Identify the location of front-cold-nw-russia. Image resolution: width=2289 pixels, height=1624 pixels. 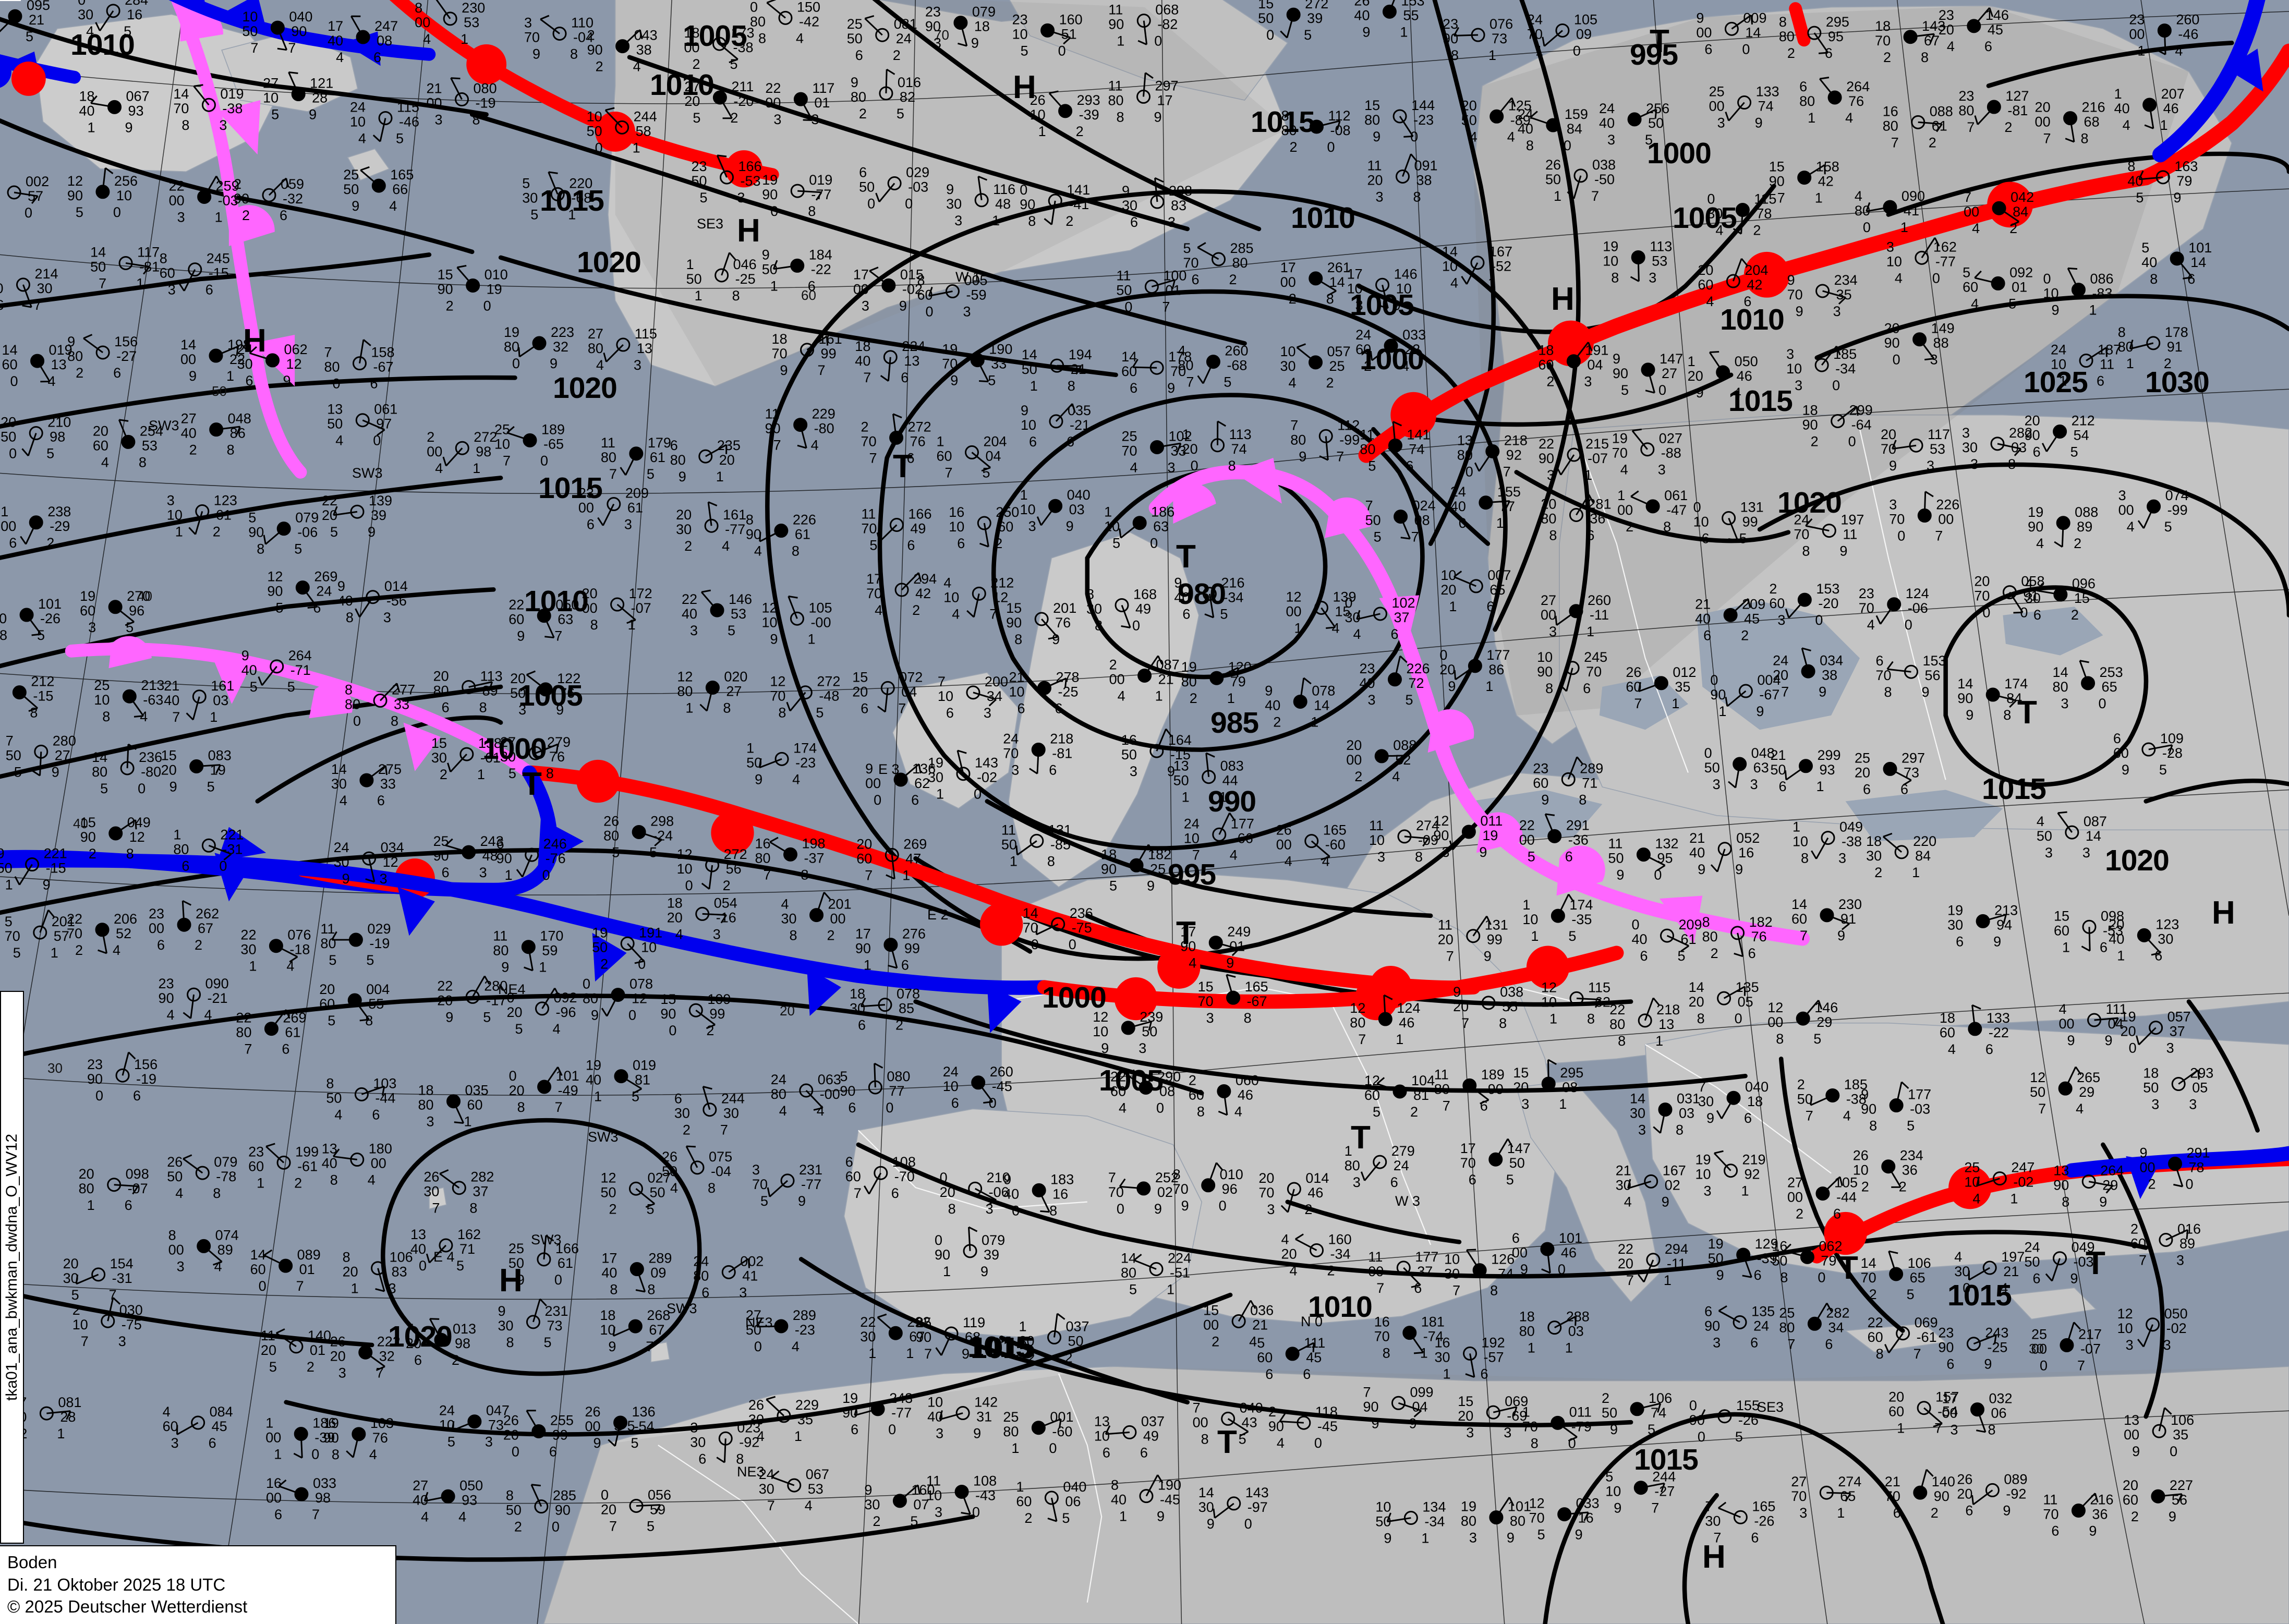
(2213, 93).